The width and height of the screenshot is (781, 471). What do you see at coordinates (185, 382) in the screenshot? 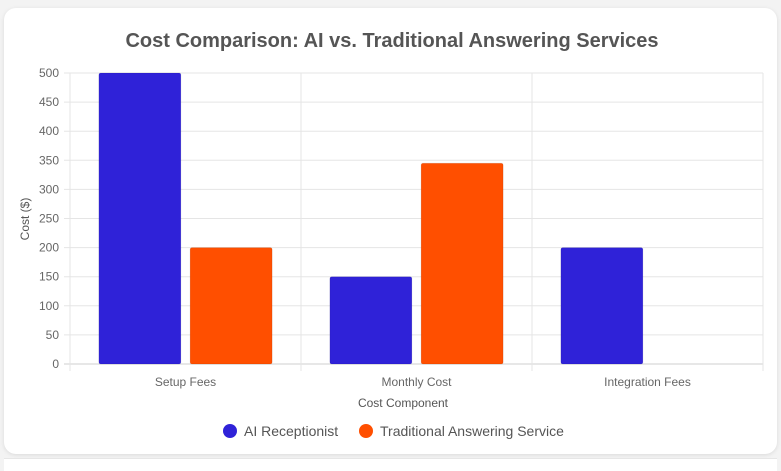
I see `x-tick-label: Setup Fees` at bounding box center [185, 382].